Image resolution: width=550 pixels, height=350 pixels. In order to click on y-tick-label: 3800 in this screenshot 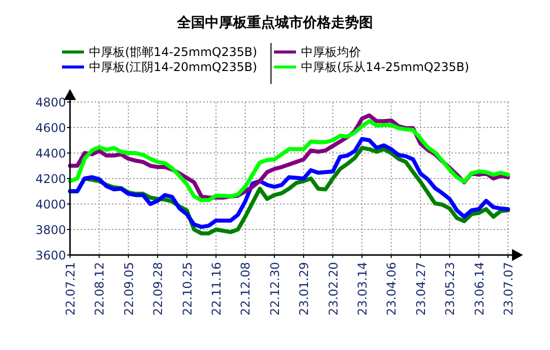, I will do `click(50, 230)`.